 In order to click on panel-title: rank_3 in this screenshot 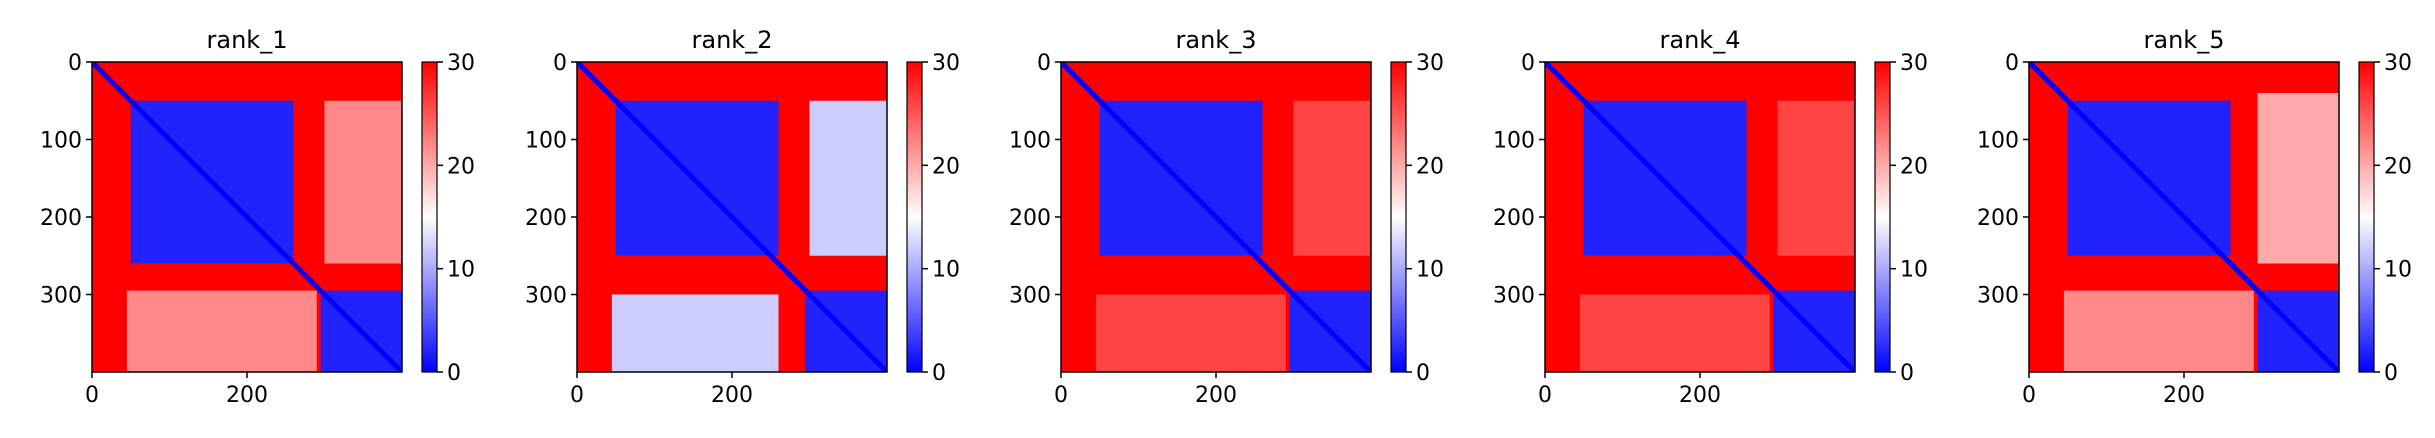, I will do `click(1216, 40)`.